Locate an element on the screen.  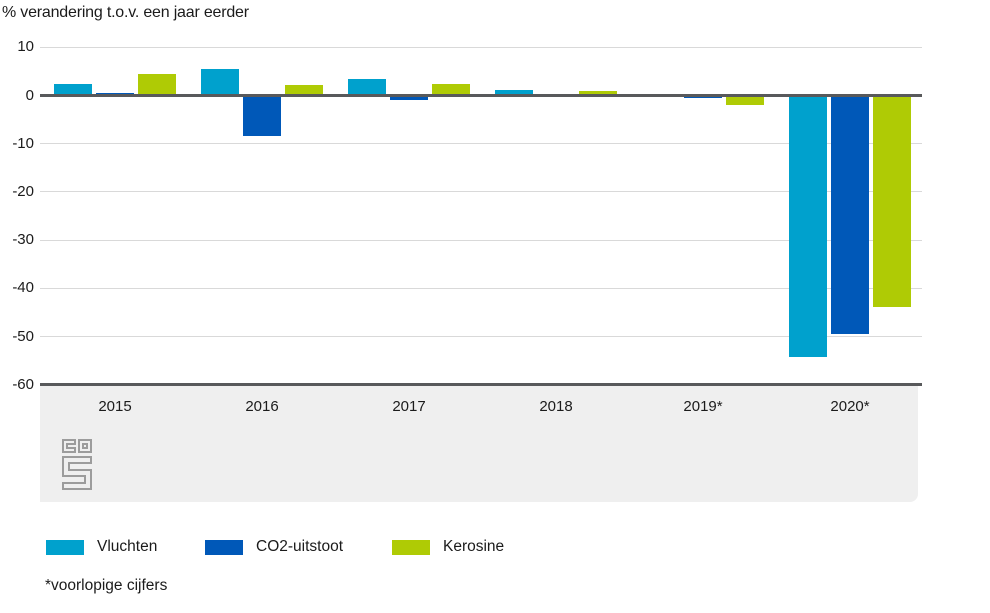
x-tick-label: 2019* is located at coordinates (703, 406).